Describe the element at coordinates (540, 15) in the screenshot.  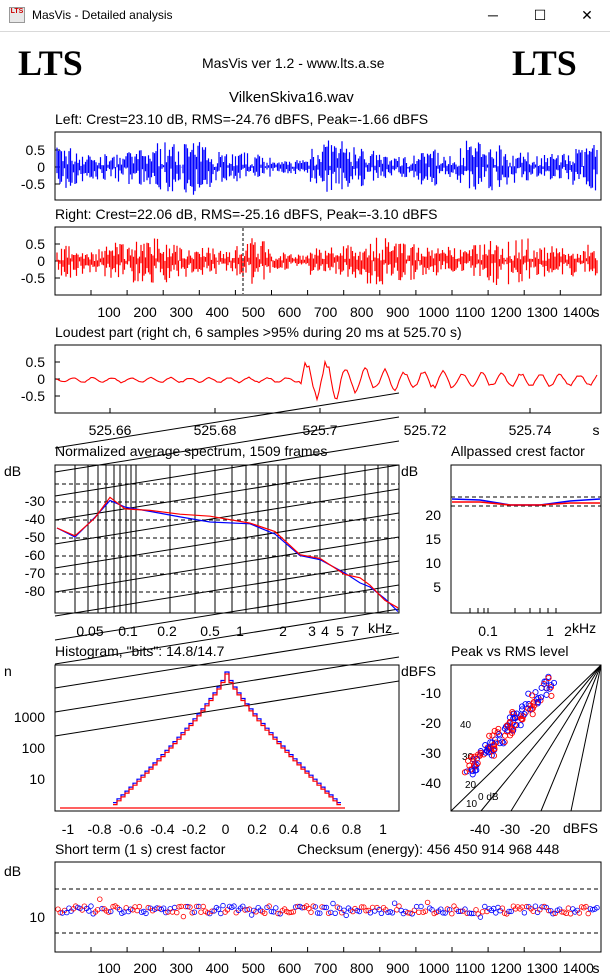
I see `maximize-button: ☐` at that location.